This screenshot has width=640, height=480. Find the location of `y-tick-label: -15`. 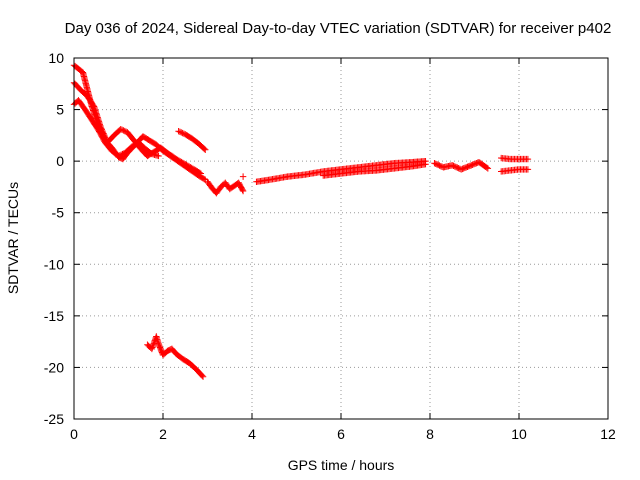

y-tick-label: -15 is located at coordinates (54, 316).